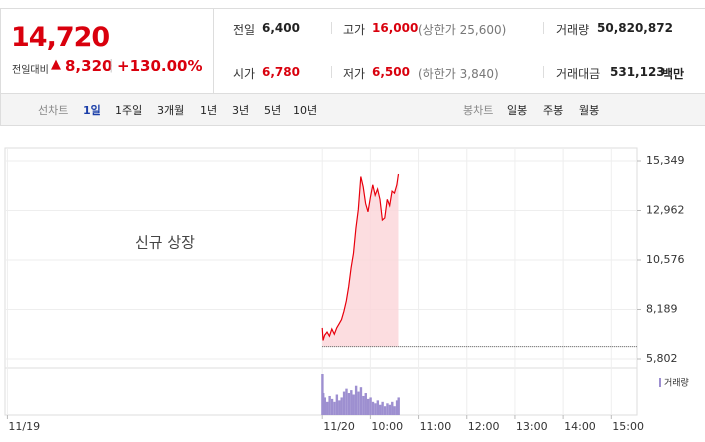 The height and width of the screenshot is (442, 705). I want to click on legend-swatch, so click(660, 382).